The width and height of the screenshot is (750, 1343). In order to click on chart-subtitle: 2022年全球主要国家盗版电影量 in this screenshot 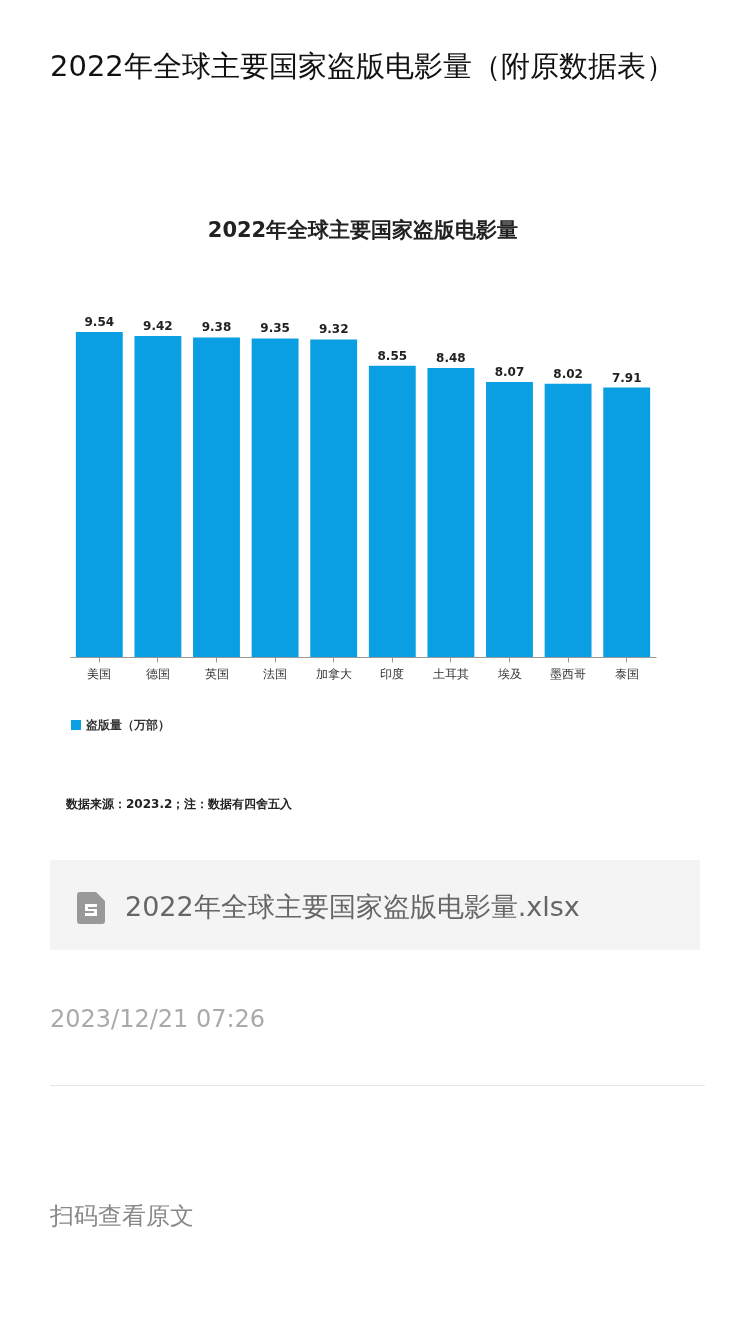, I will do `click(363, 230)`.